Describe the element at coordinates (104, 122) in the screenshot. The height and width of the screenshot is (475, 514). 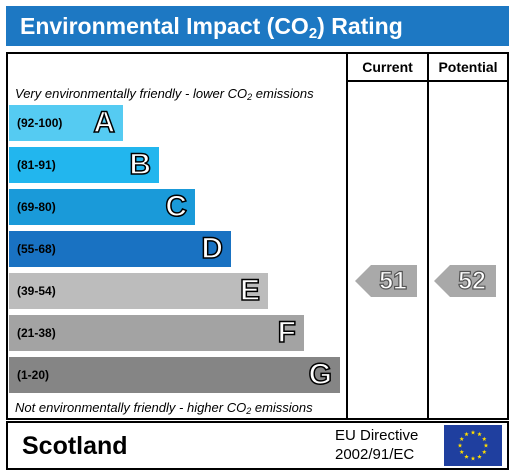
I see `band-letter: A` at that location.